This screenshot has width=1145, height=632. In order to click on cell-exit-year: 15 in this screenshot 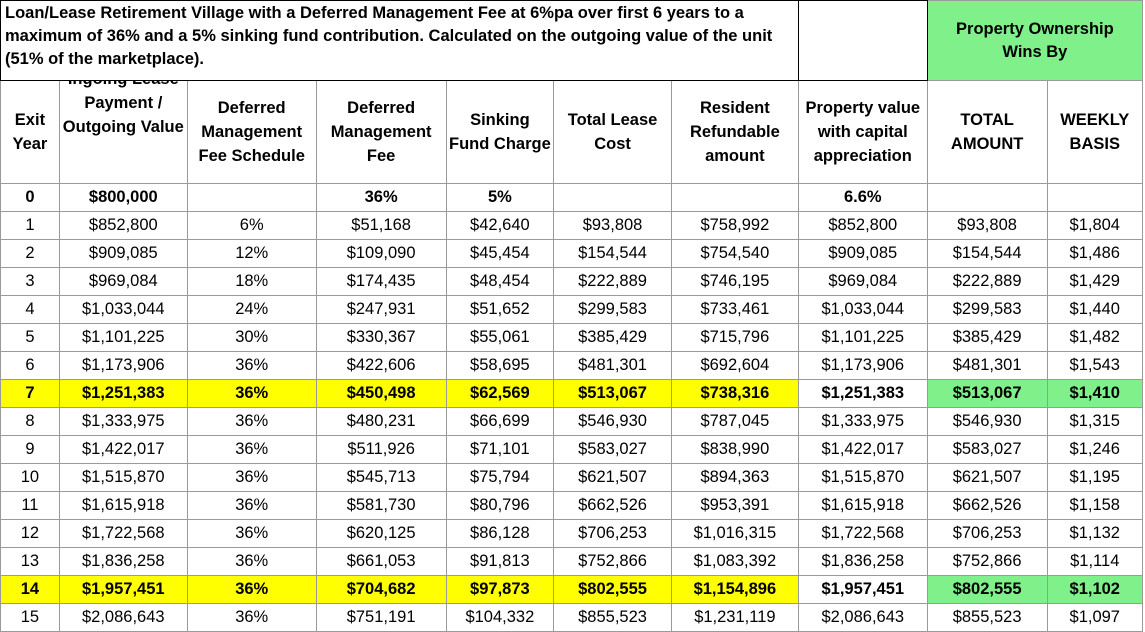, I will do `click(30, 617)`.